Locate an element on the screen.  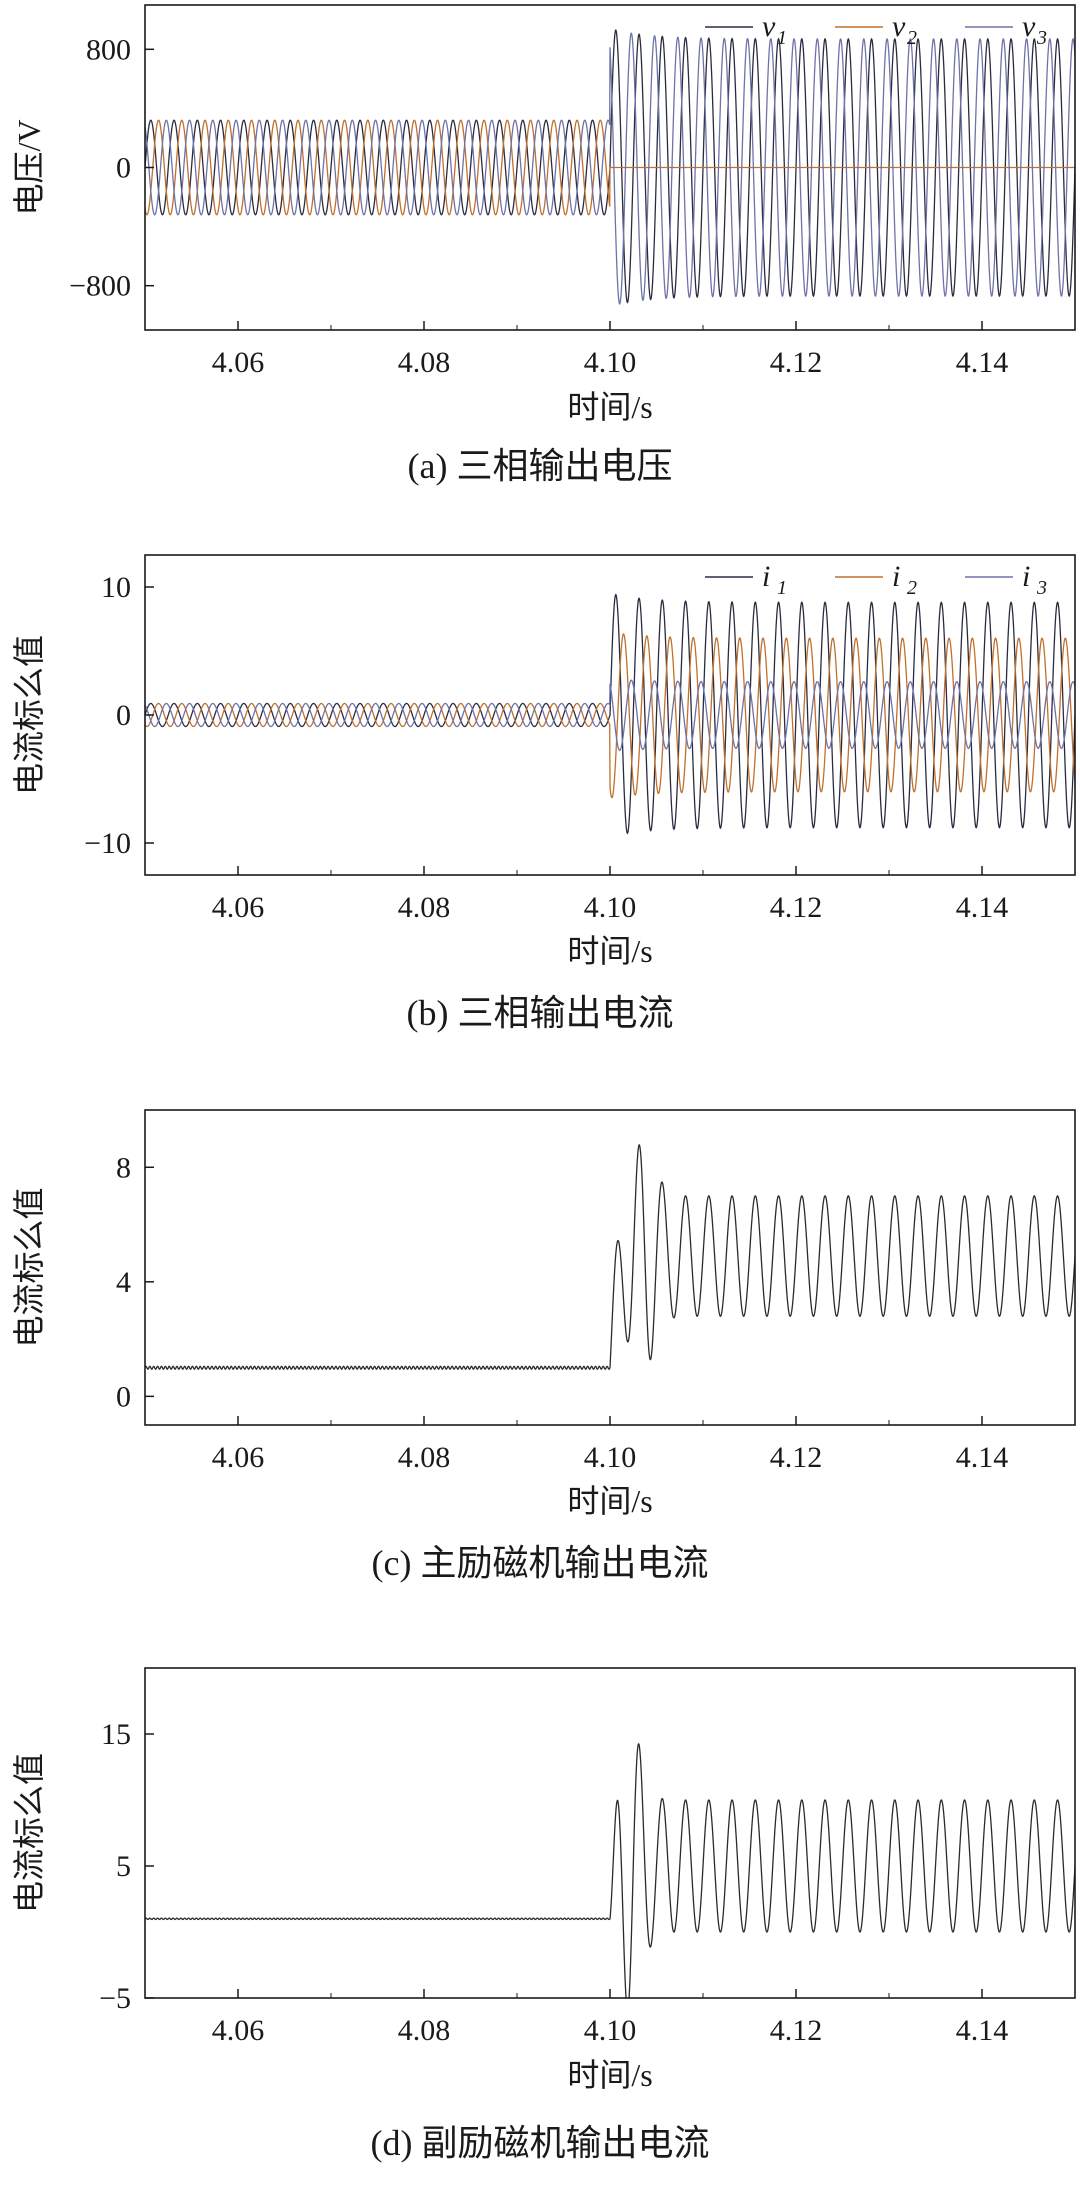
y-tick-label: −5 is located at coordinates (115, 1998).